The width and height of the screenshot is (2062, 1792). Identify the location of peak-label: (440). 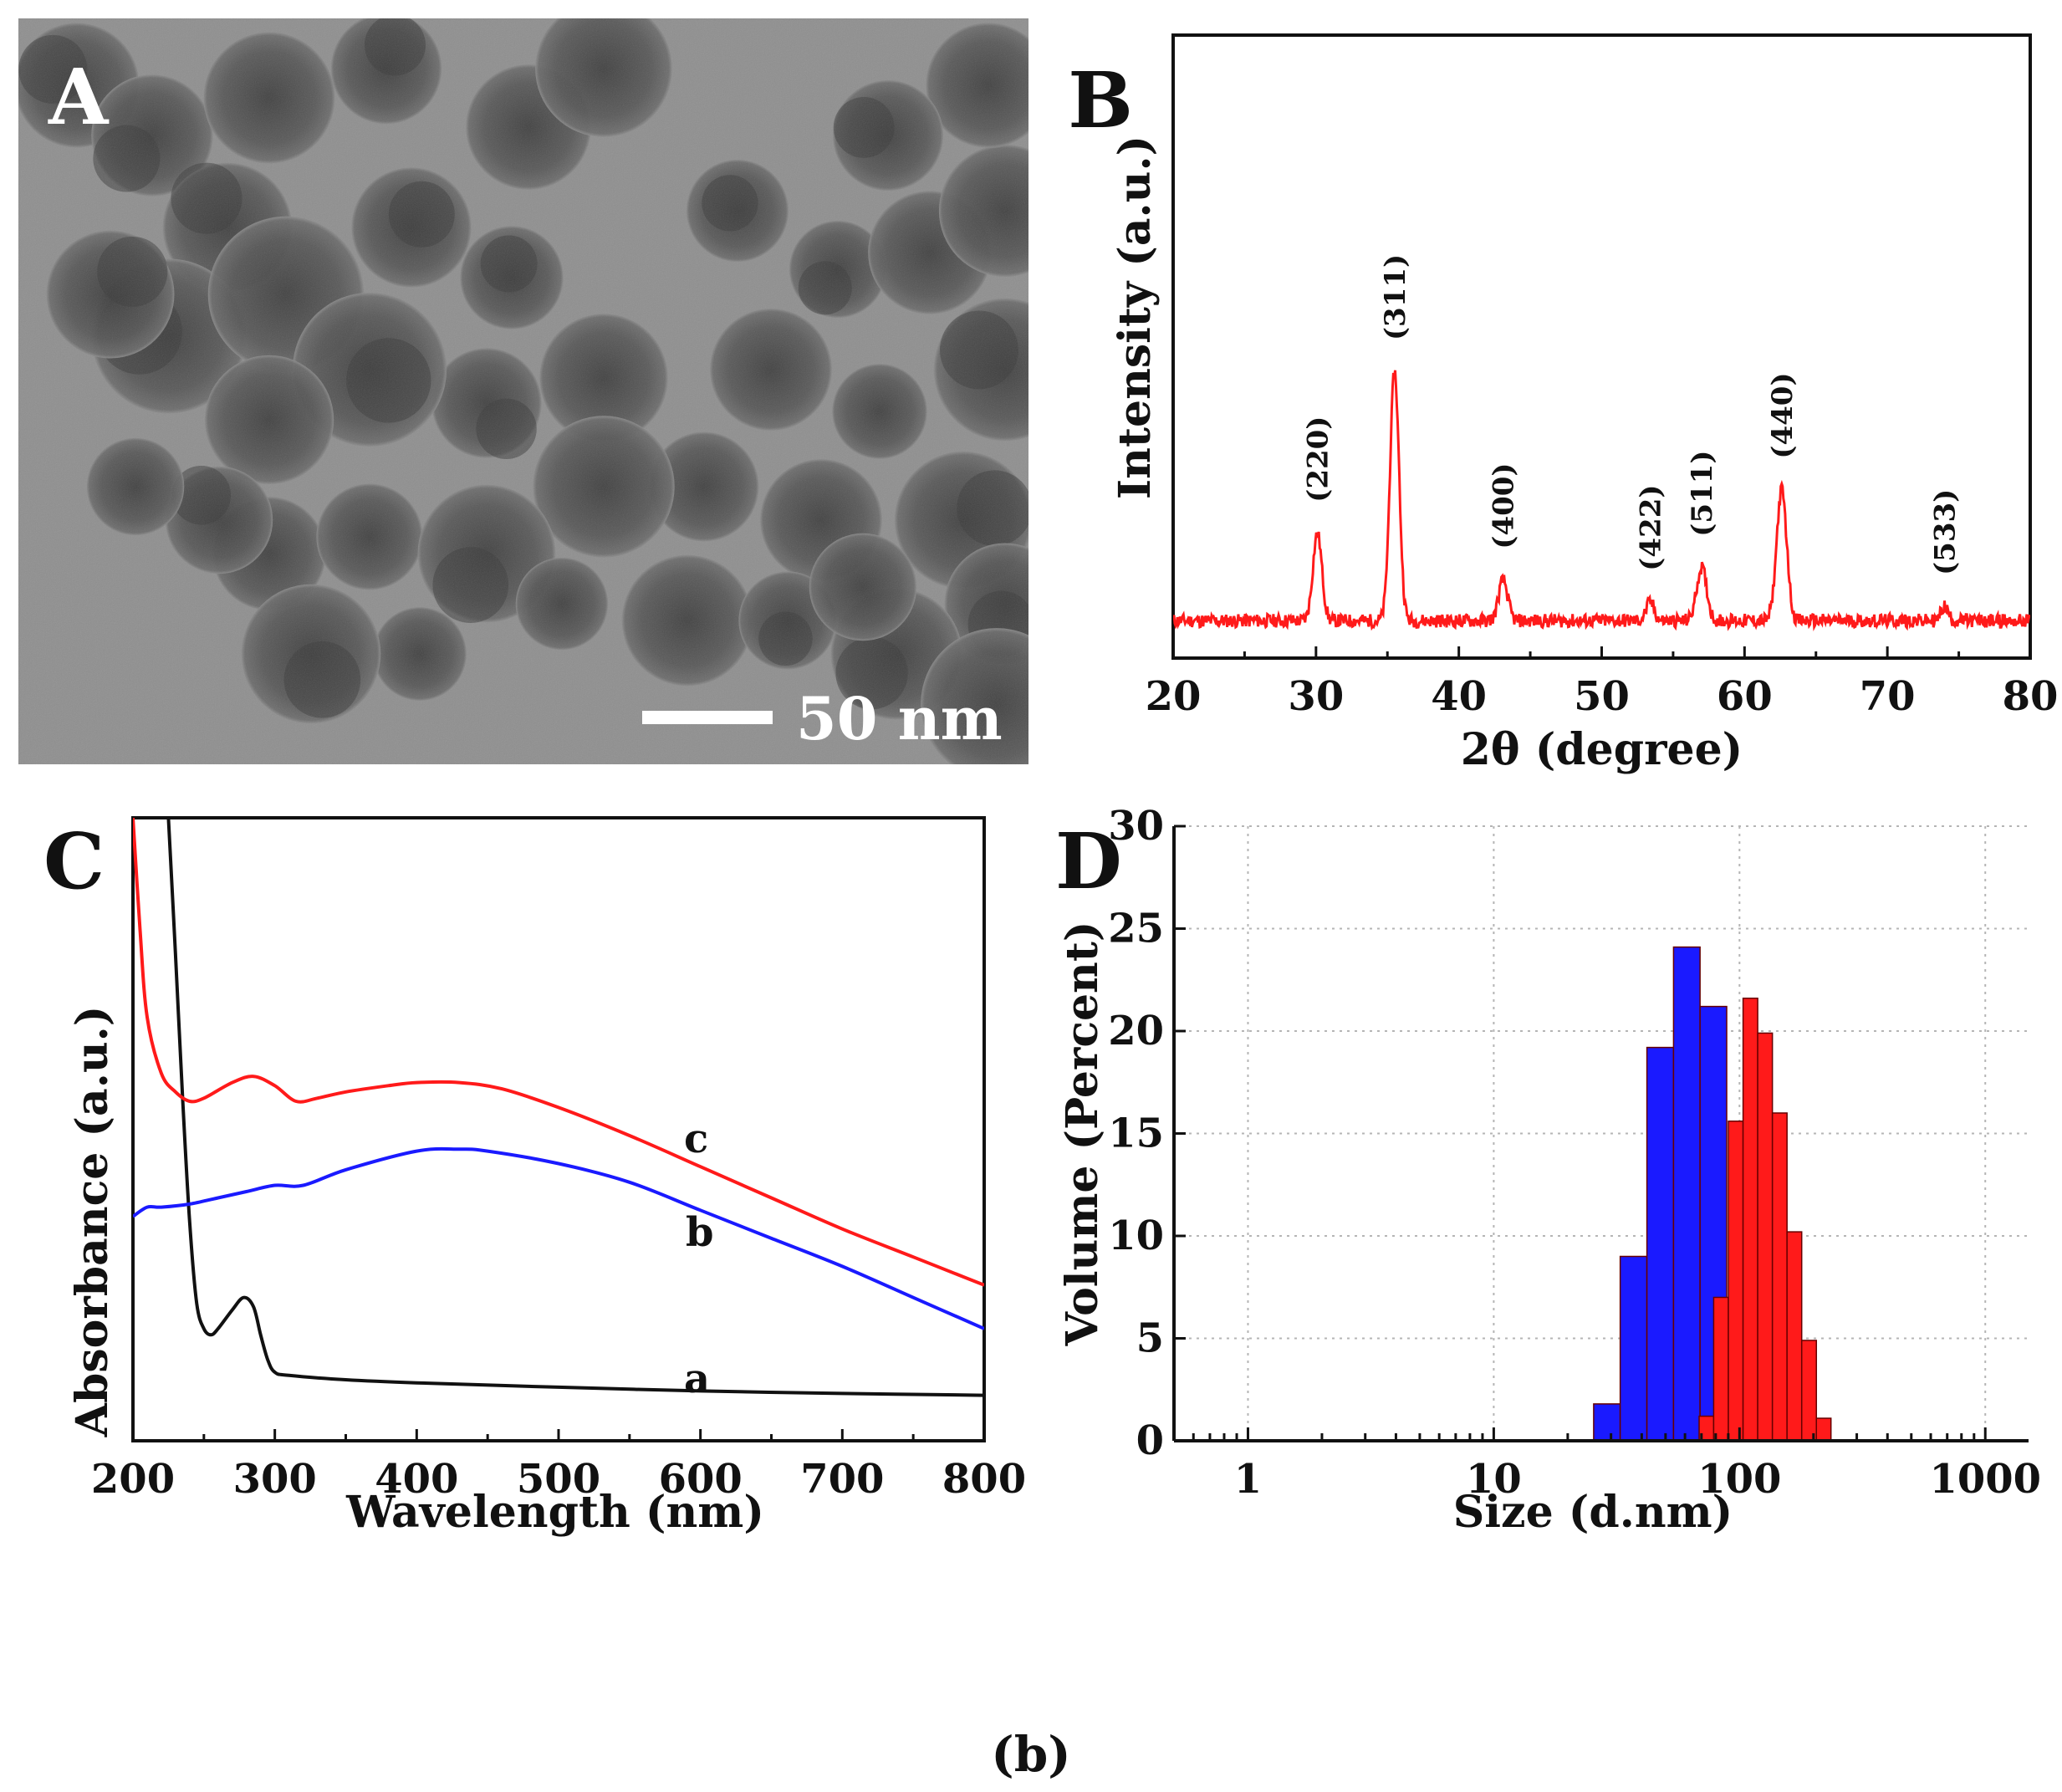
(1783, 415).